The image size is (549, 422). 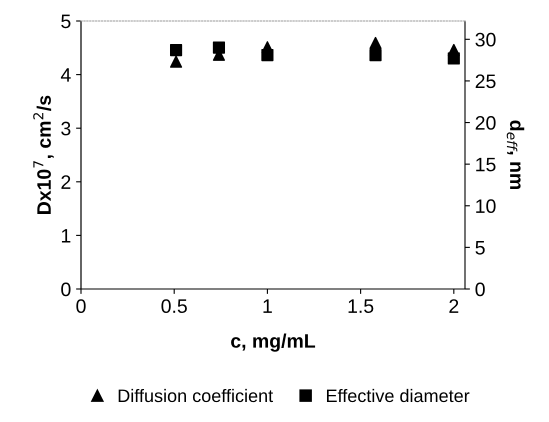 What do you see at coordinates (486, 165) in the screenshot?
I see `y2-tick-label: 15` at bounding box center [486, 165].